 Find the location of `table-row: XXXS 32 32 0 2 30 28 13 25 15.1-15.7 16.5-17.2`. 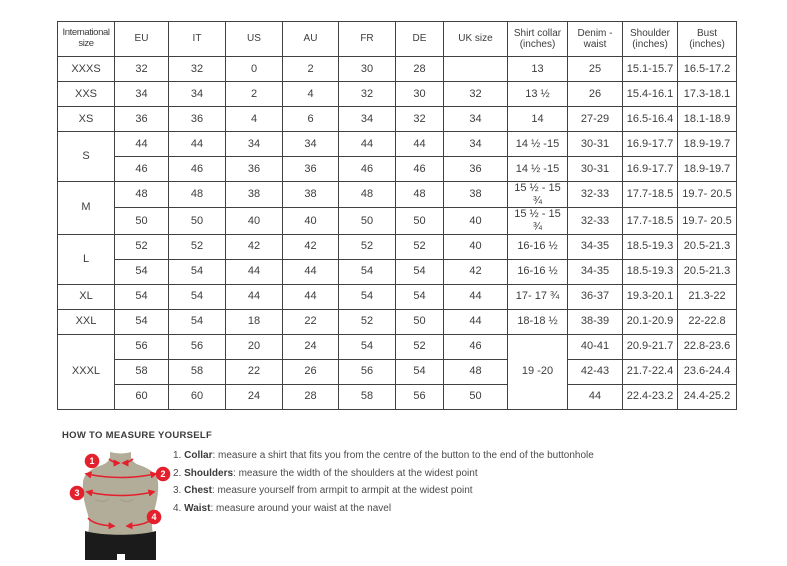

table-row: XXXS 32 32 0 2 30 28 13 25 15.1-15.7 16.5-17.2 is located at coordinates (397, 69).